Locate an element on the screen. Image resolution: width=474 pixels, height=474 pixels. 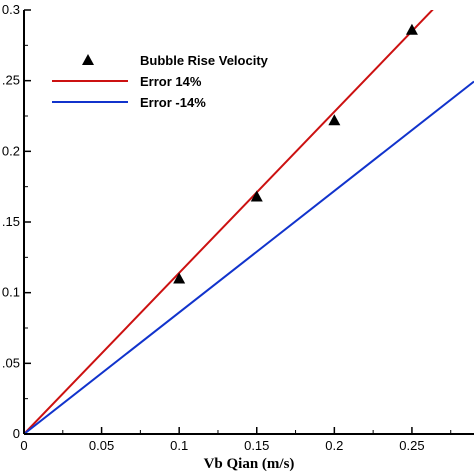
x-tick-label: 0.1 is located at coordinates (179, 445).